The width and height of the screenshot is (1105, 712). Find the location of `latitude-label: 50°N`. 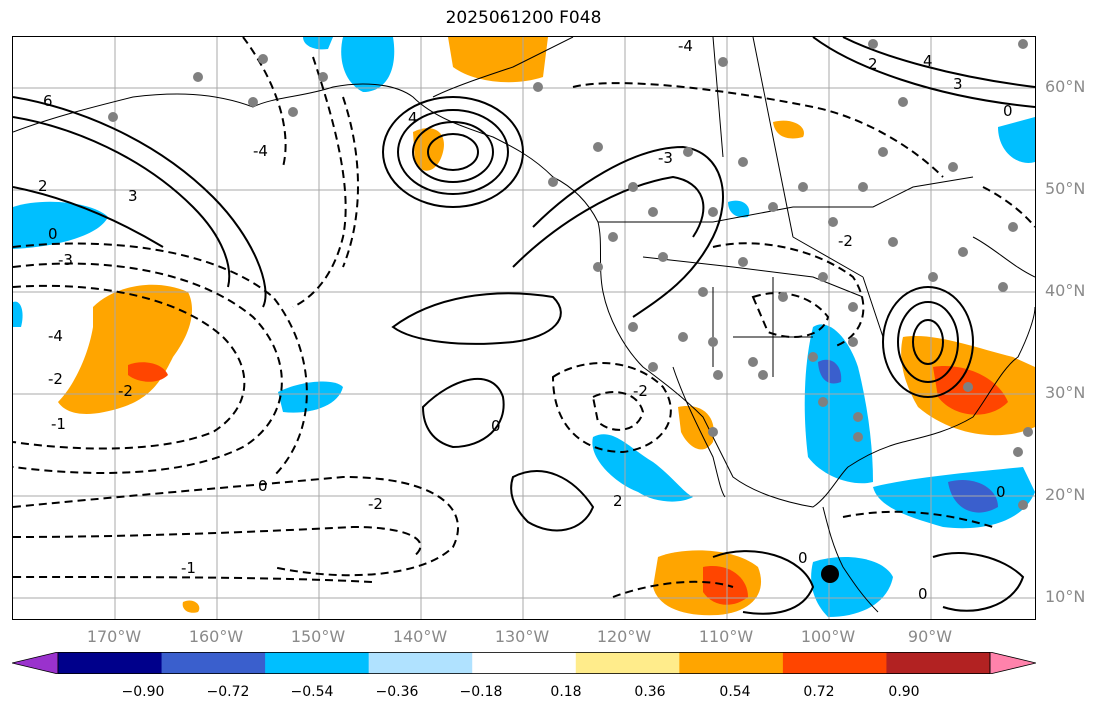

latitude-label: 50°N is located at coordinates (1065, 188).